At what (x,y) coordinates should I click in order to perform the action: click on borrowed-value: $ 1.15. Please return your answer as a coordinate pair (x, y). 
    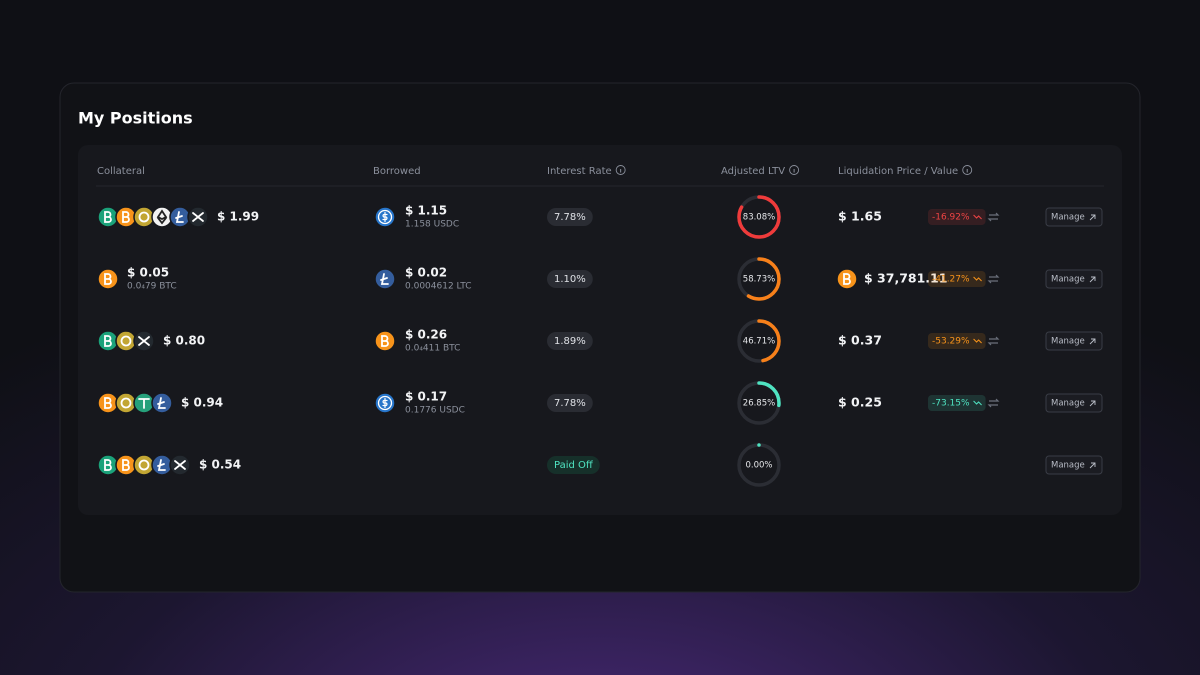
    Looking at the image, I should click on (426, 211).